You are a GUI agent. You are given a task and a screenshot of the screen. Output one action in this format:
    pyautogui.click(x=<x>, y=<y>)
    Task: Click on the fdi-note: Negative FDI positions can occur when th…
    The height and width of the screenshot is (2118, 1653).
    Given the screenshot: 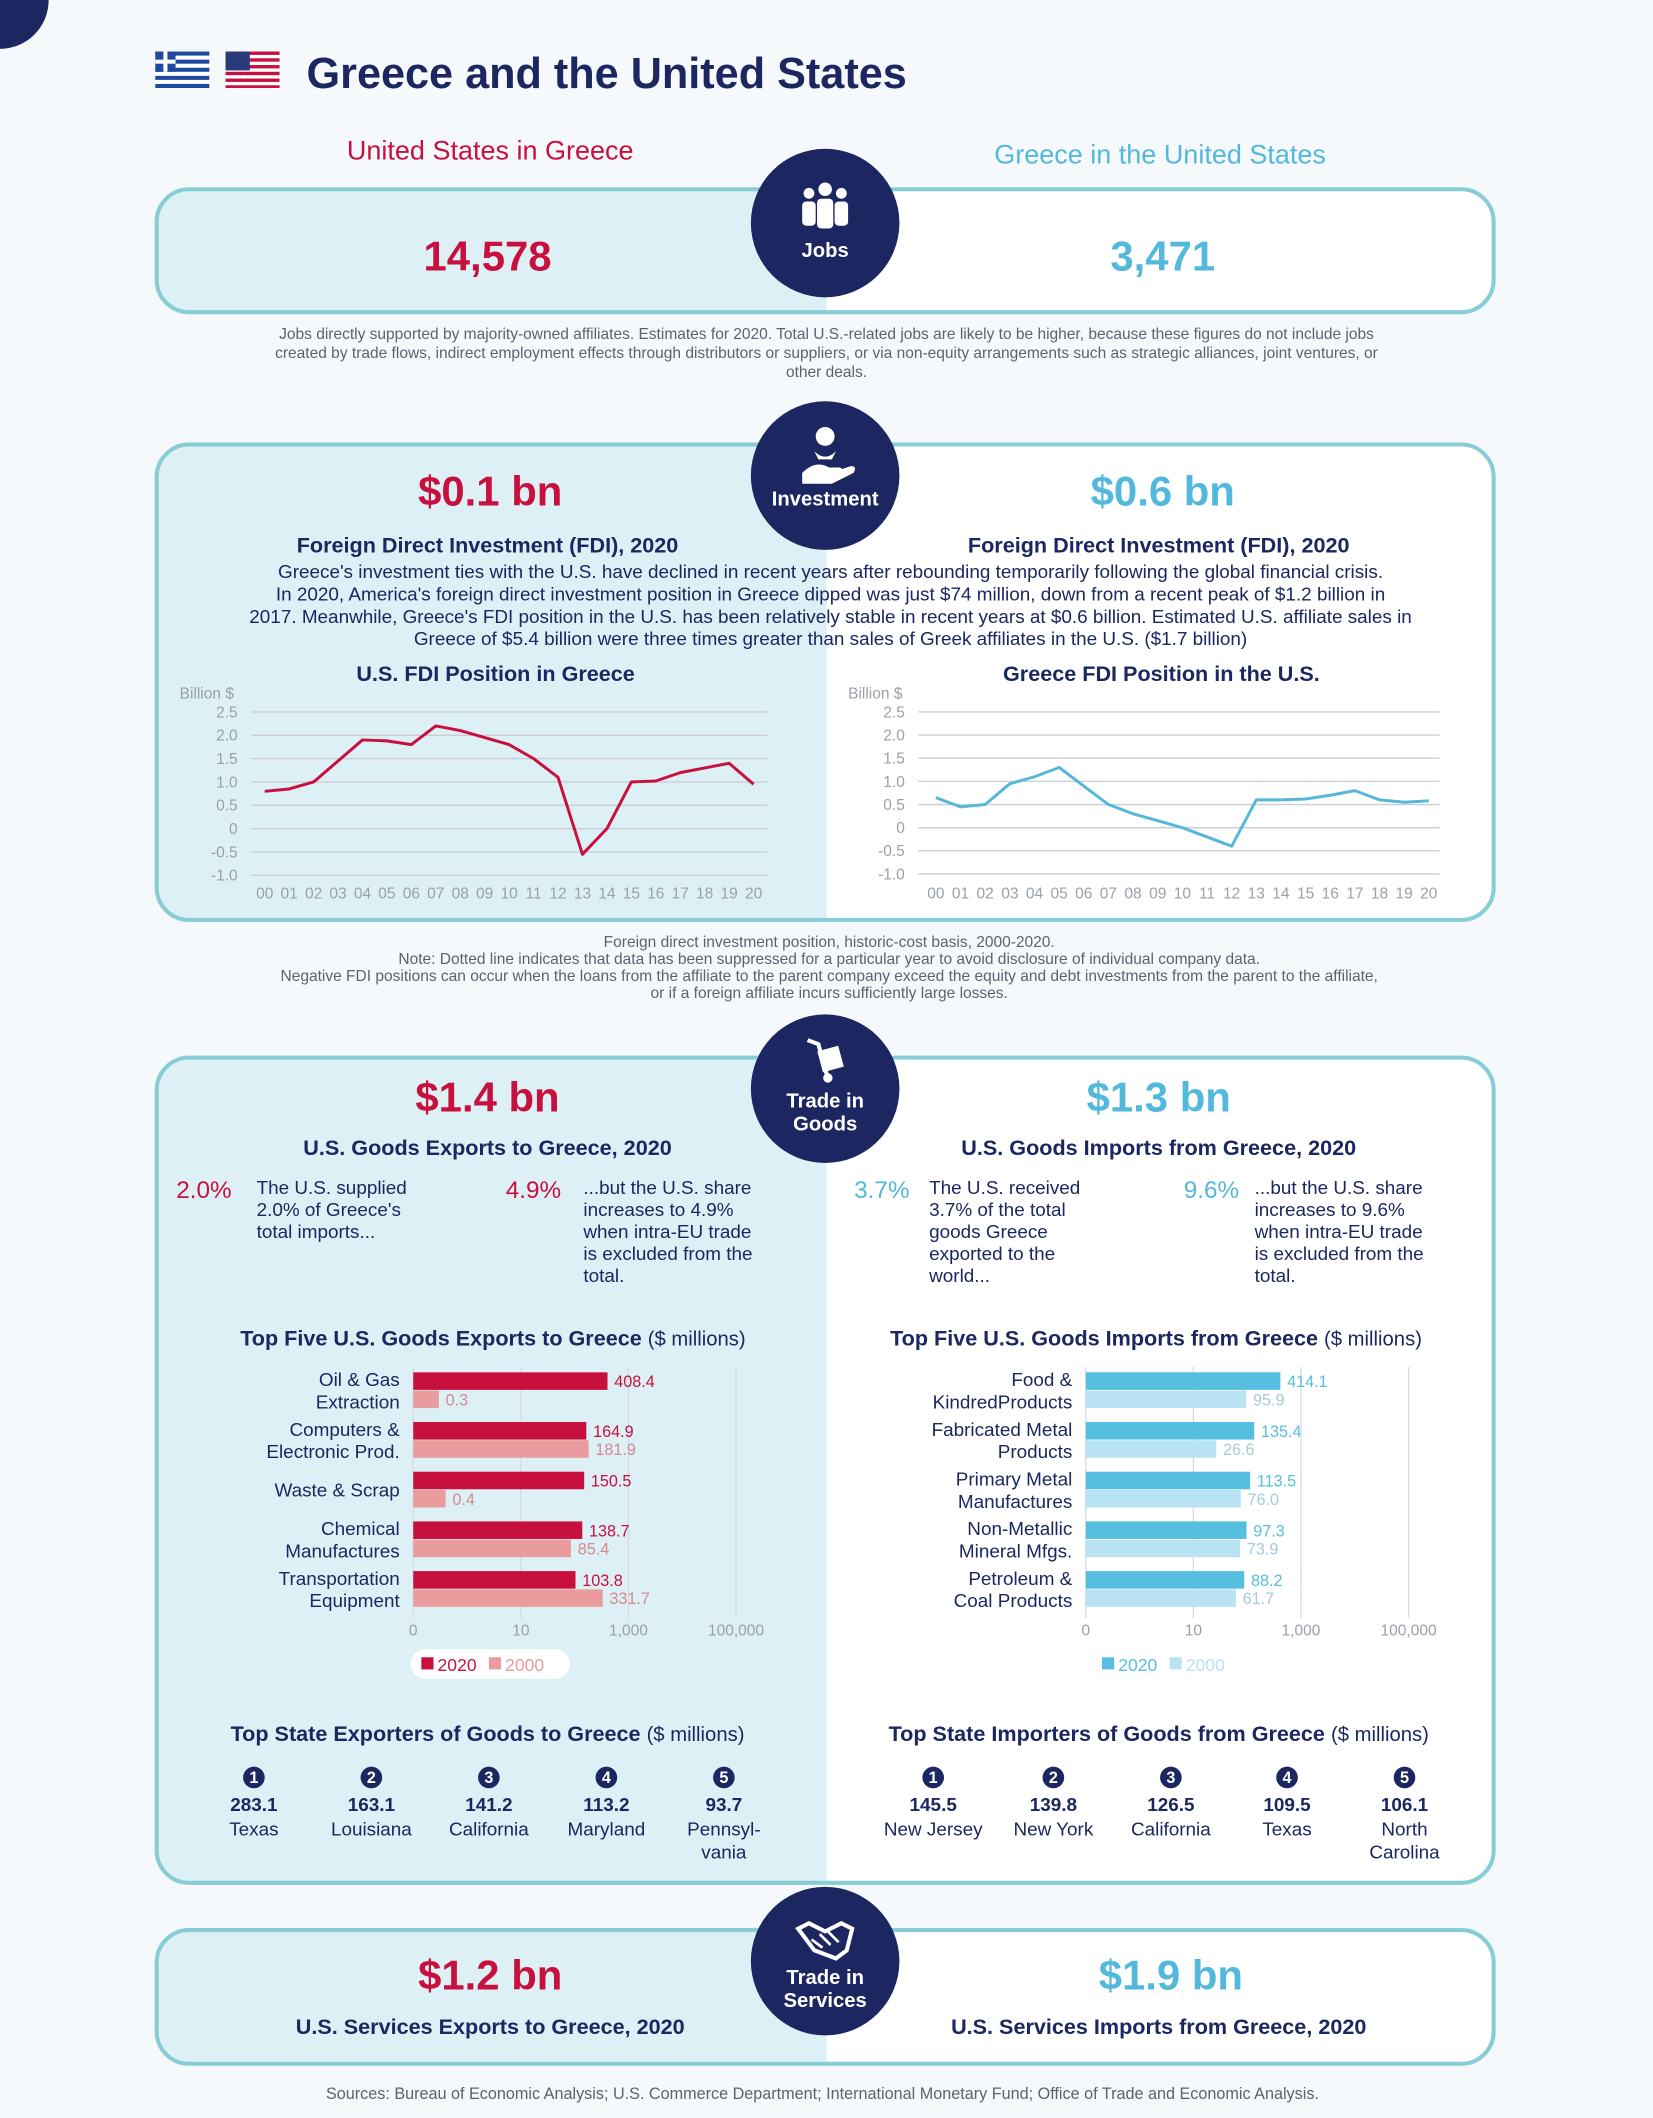 What is the action you would take?
    pyautogui.click(x=829, y=976)
    